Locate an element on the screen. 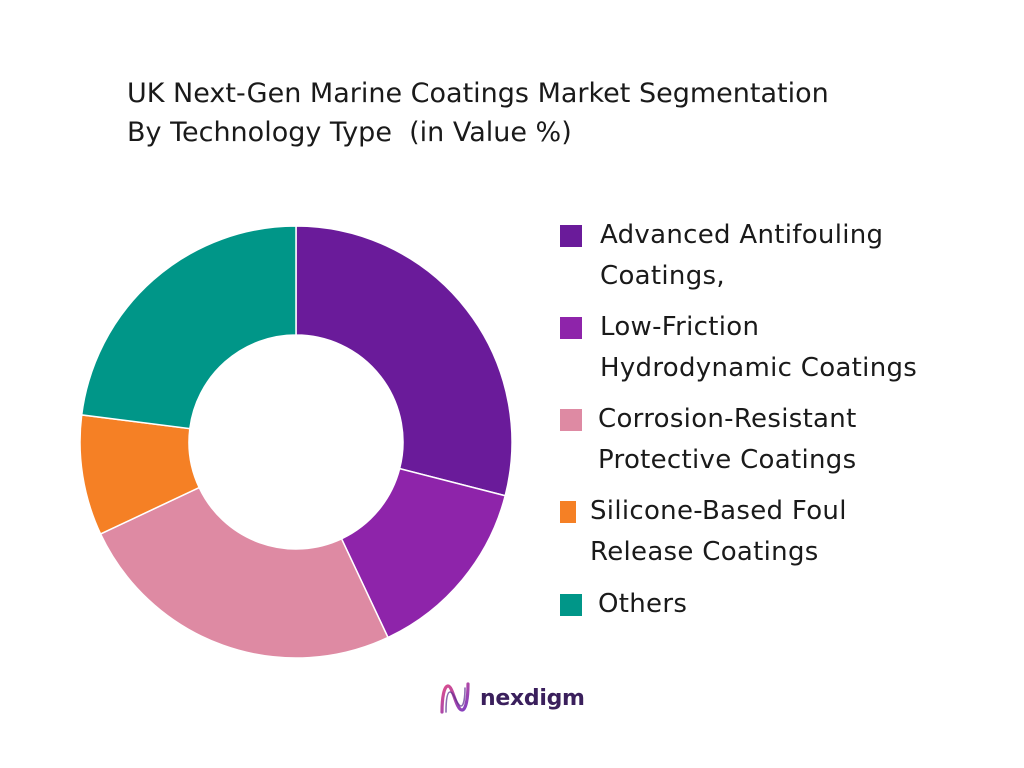  brand-logo: nexdigm is located at coordinates (511, 698).